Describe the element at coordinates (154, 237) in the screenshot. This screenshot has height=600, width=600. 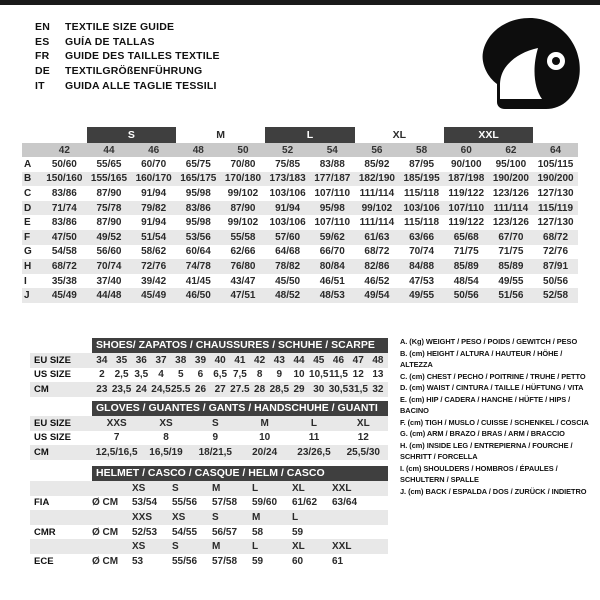
I see `measurement-cell: 51/54` at that location.